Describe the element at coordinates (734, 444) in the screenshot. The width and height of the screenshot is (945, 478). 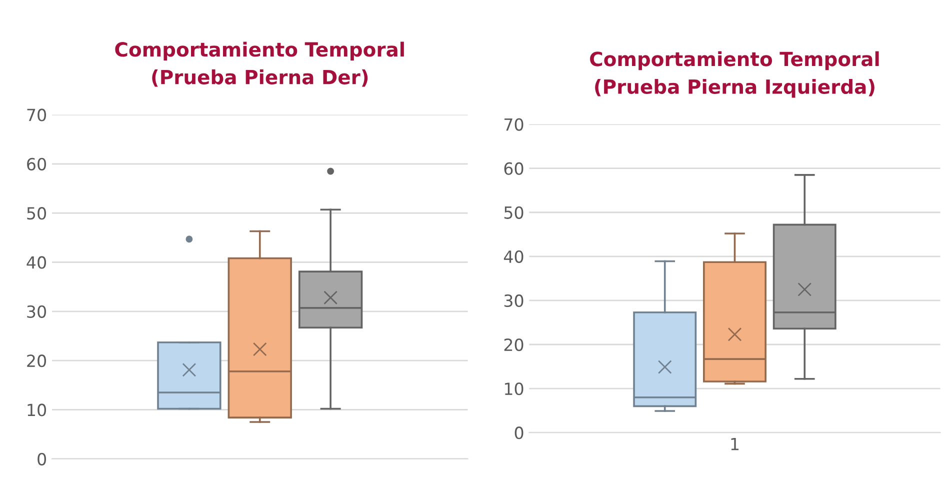
I see `x-tick-label: 1` at that location.